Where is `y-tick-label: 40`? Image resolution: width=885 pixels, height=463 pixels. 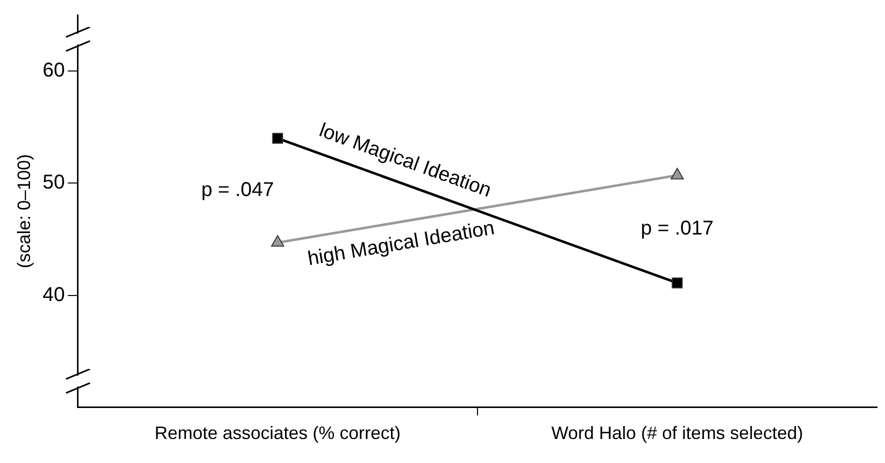 y-tick-label: 40 is located at coordinates (53, 295).